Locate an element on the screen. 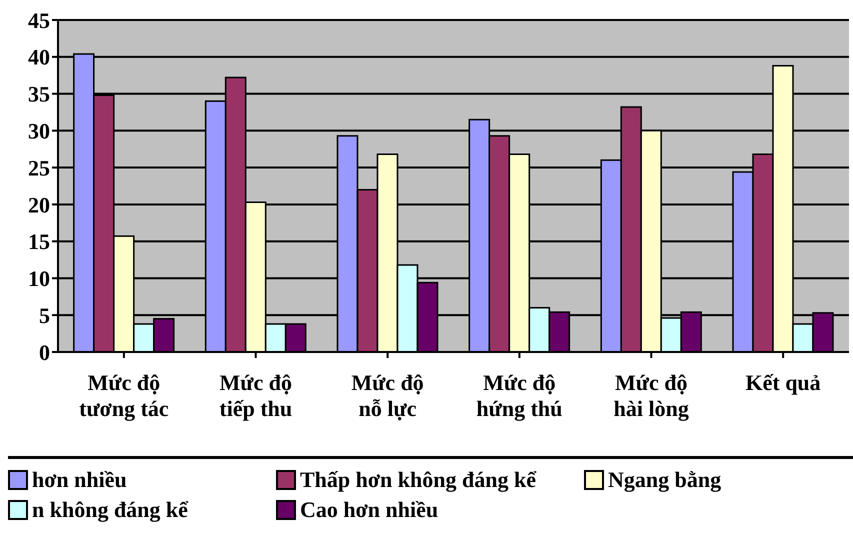  x-tick-label: Mức độ tiếp thu is located at coordinates (255, 395).